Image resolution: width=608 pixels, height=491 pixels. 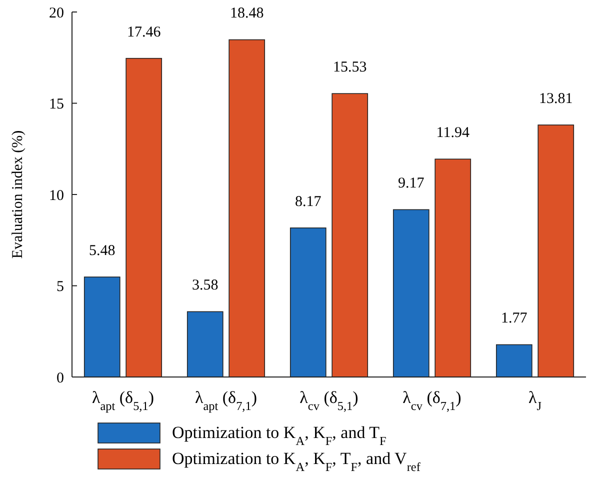 What do you see at coordinates (205, 286) in the screenshot?
I see `data-label: 3.58` at bounding box center [205, 286].